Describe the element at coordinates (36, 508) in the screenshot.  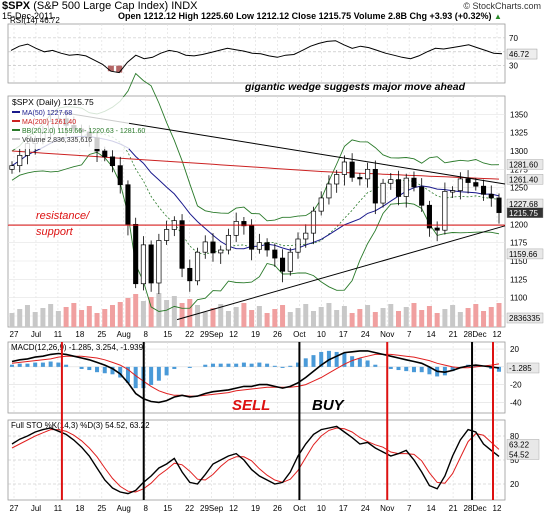
I see `x-tick-label-bottom: Jul` at that location.